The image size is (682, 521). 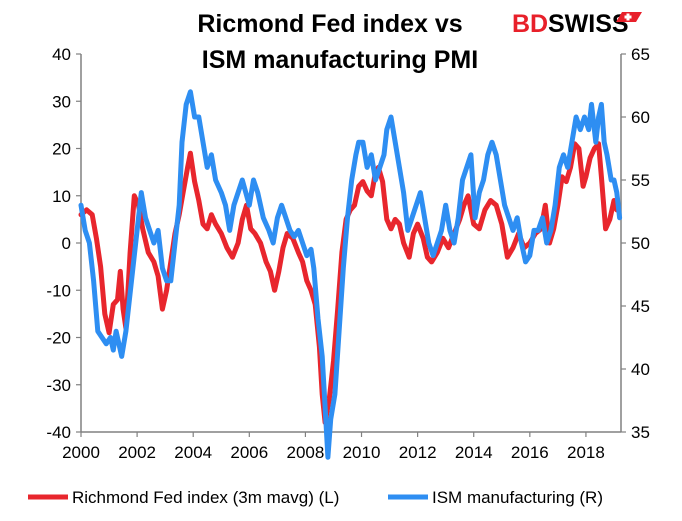 I want to click on chart-title: Ricmond Fed index vs, so click(x=329, y=24).